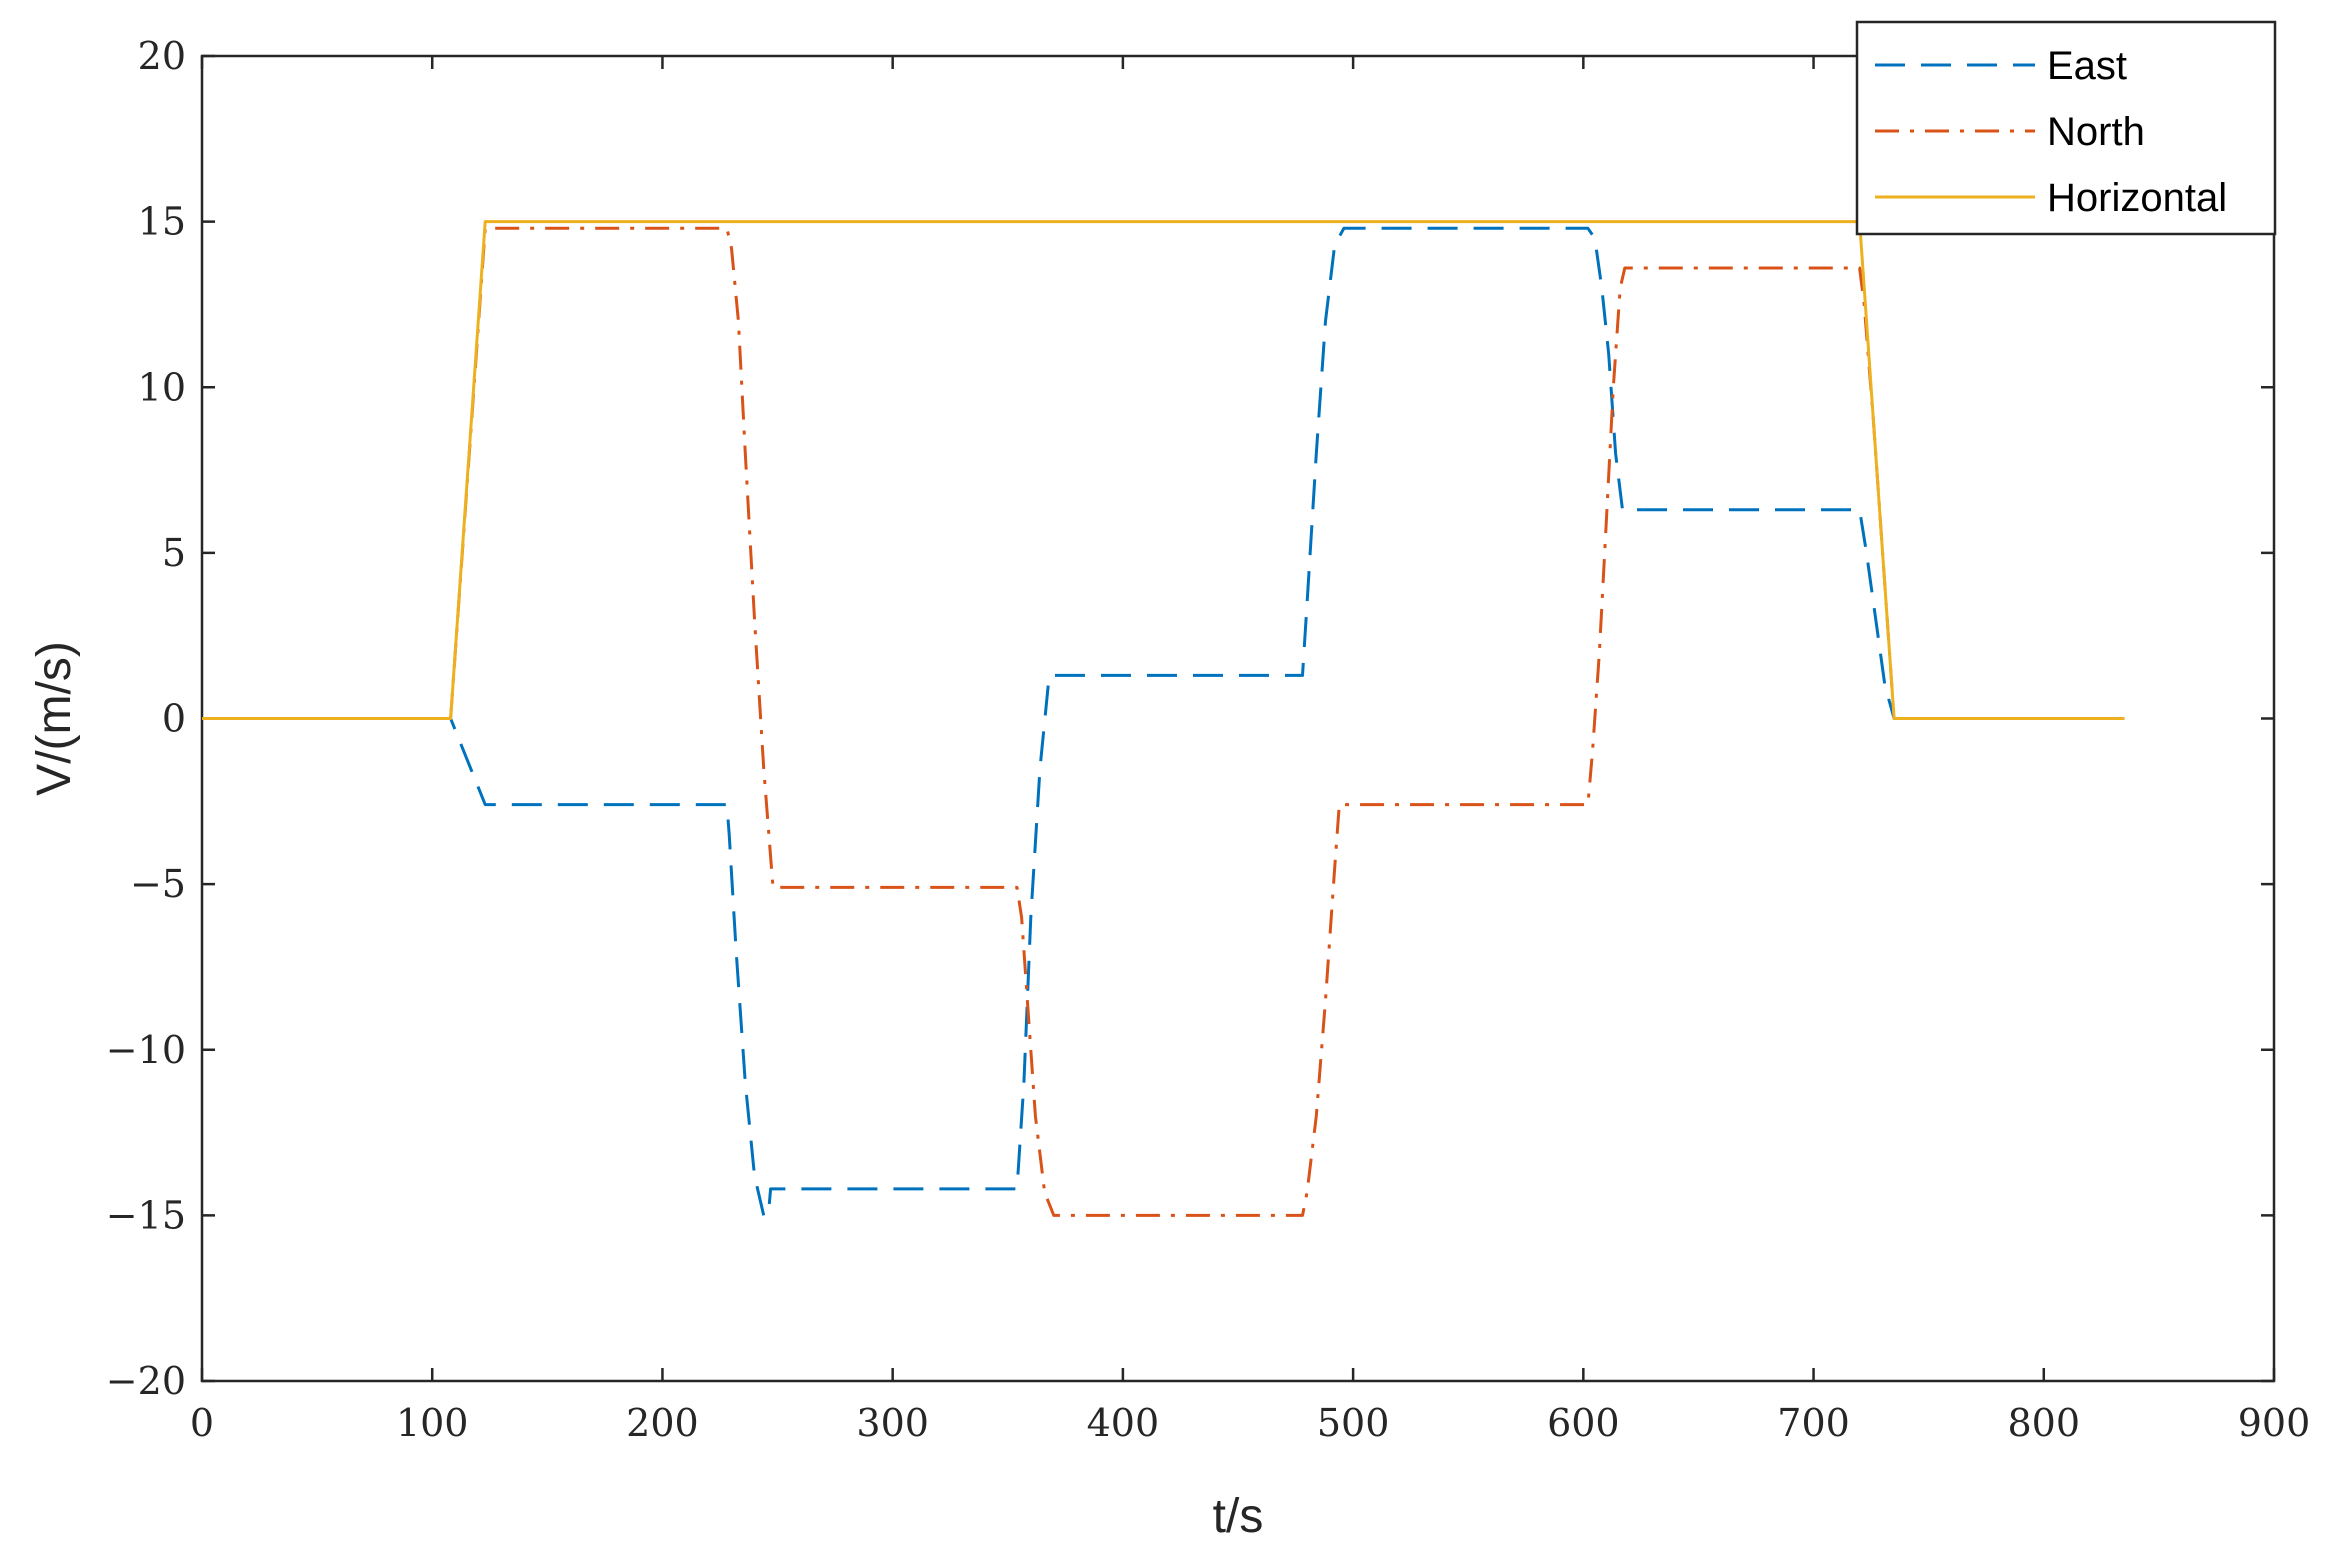  I want to click on legend-label-north: North, so click(2096, 132).